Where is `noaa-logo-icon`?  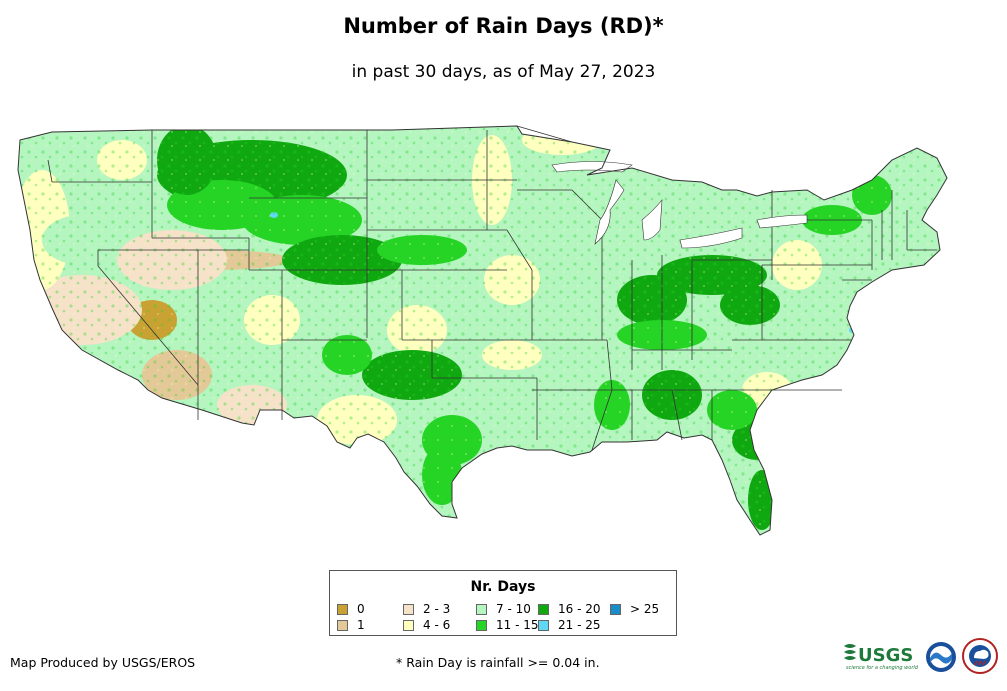
noaa-logo-icon is located at coordinates (941, 657).